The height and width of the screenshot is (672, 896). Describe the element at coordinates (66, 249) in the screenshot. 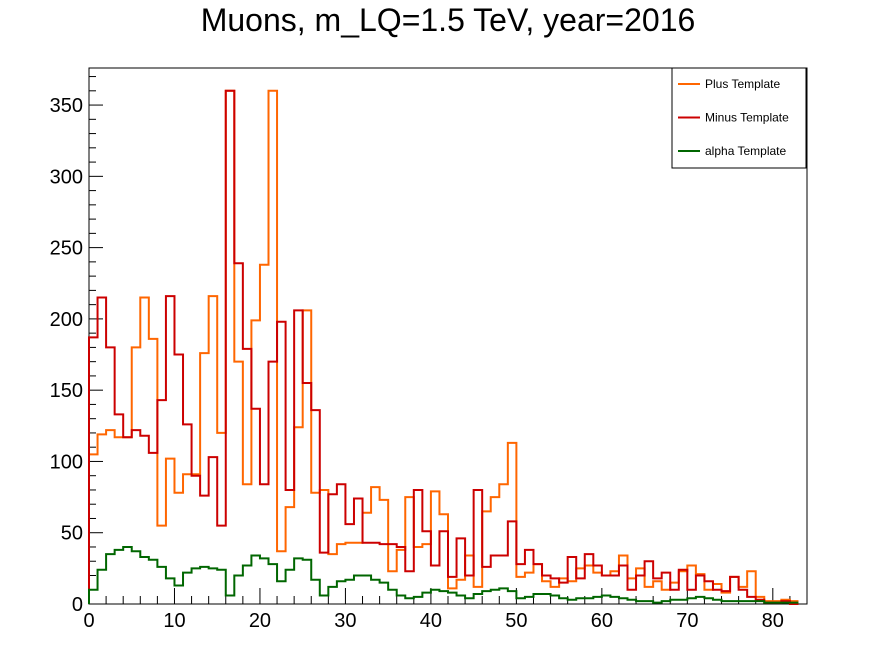

I see `y-tick-label: 250` at that location.